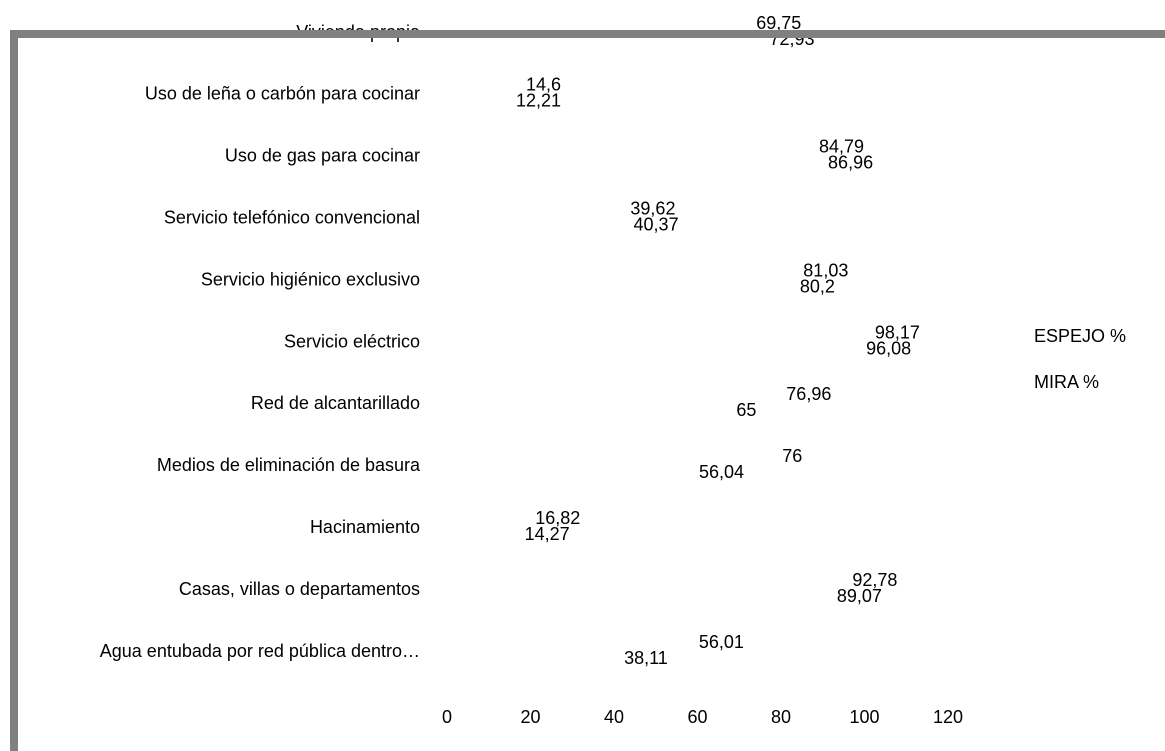  Describe the element at coordinates (538, 101) in the screenshot. I see `data-label: 12,21` at that location.